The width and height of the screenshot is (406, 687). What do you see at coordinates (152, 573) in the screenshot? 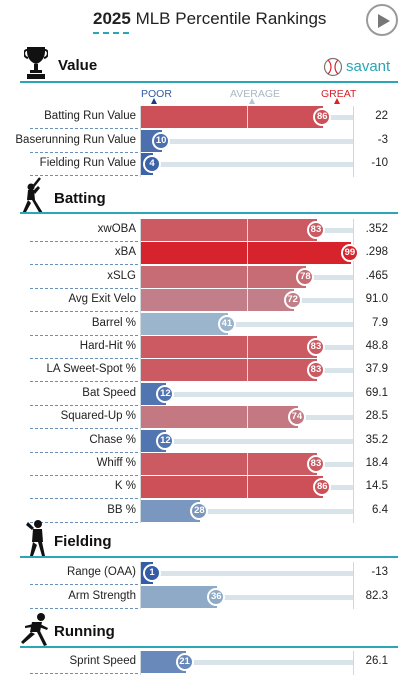
I see `percentile-bubble: 1` at bounding box center [152, 573].